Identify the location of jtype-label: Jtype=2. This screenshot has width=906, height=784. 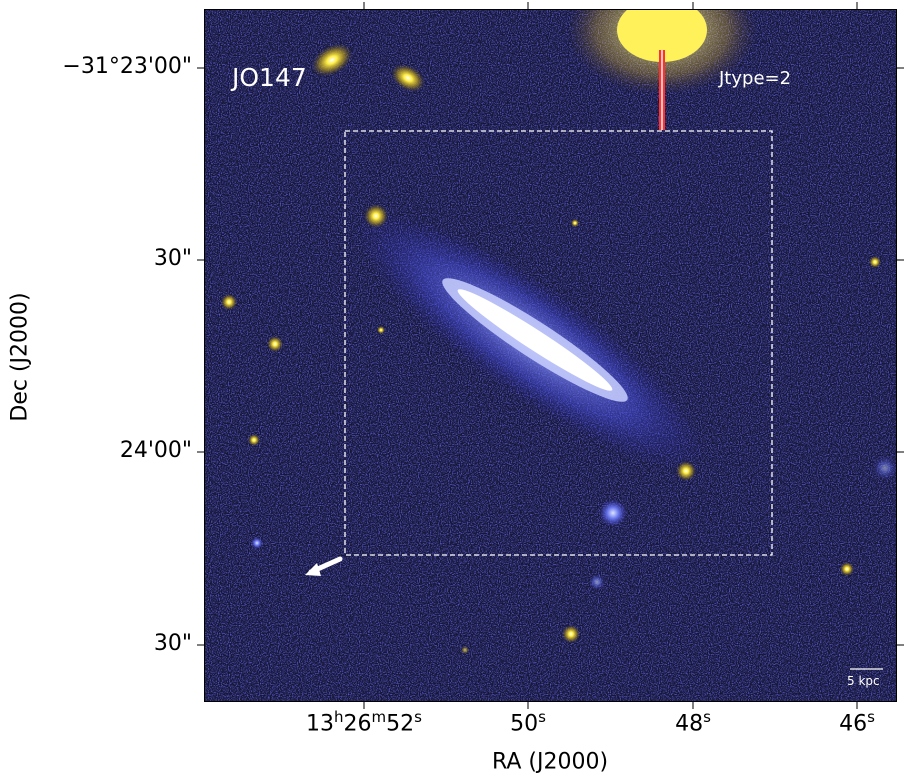
(755, 78).